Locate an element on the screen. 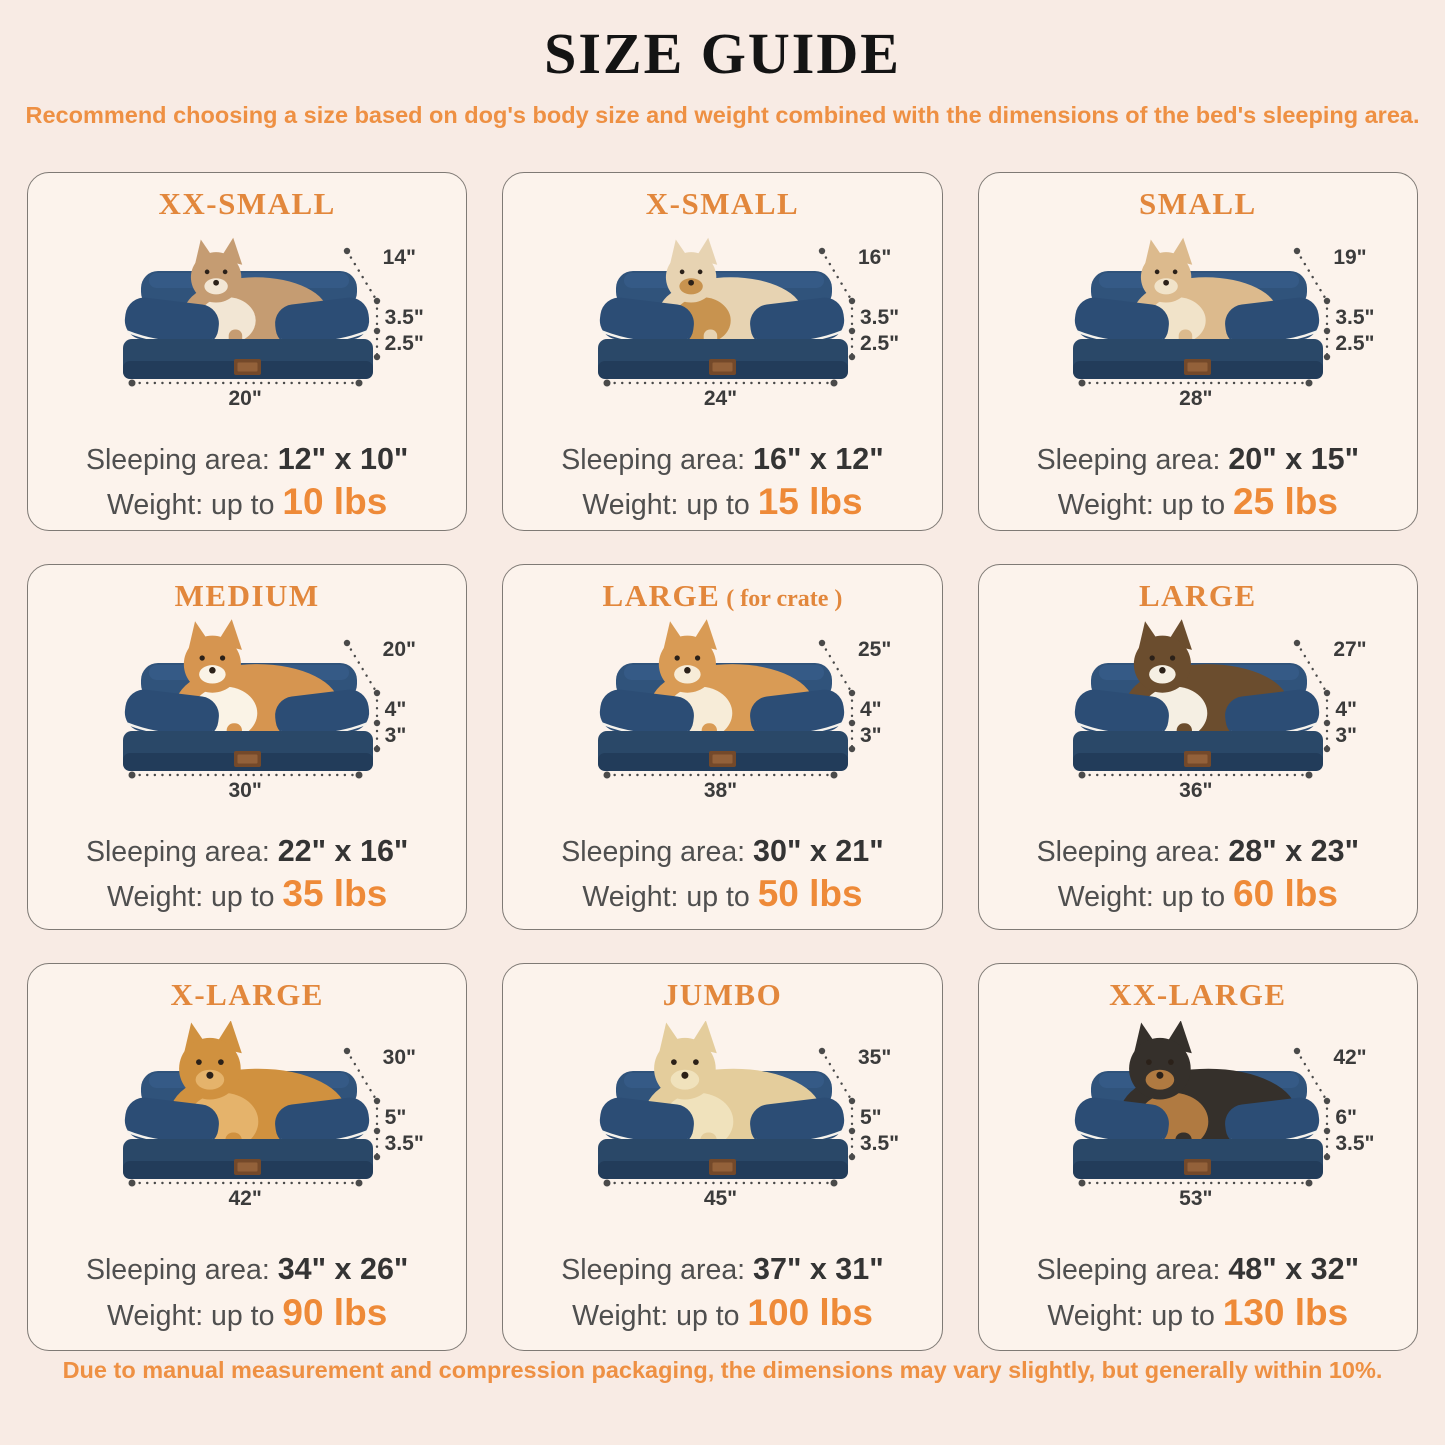 The image size is (1445, 1445). dim-bed-width: 45" is located at coordinates (720, 1199).